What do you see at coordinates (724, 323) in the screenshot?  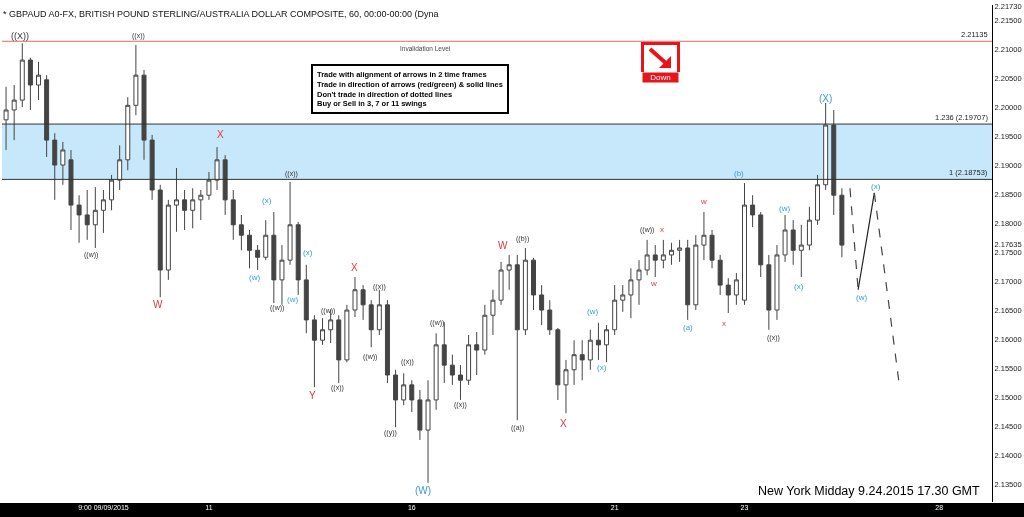 I see `annotation: x` at bounding box center [724, 323].